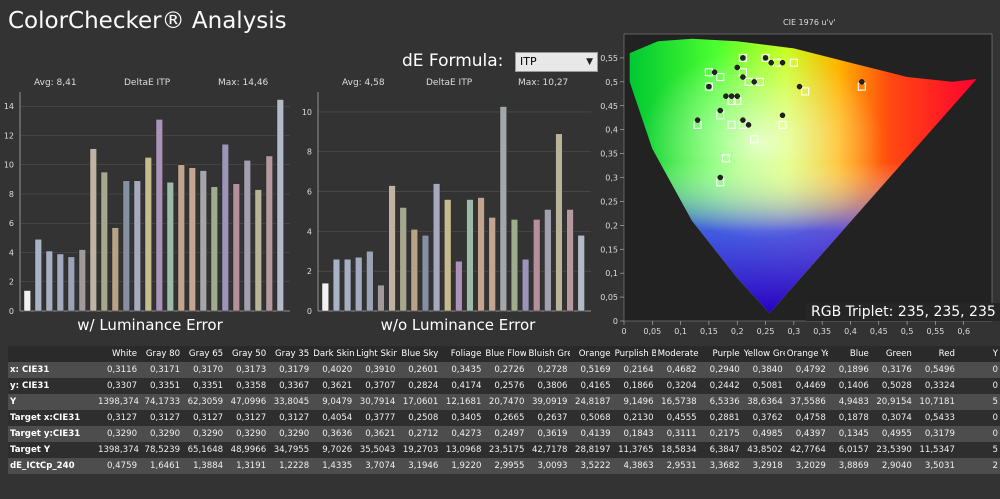 This screenshot has width=1000, height=499. I want to click on chart-avg-label: Avg: 4,58, so click(363, 83).